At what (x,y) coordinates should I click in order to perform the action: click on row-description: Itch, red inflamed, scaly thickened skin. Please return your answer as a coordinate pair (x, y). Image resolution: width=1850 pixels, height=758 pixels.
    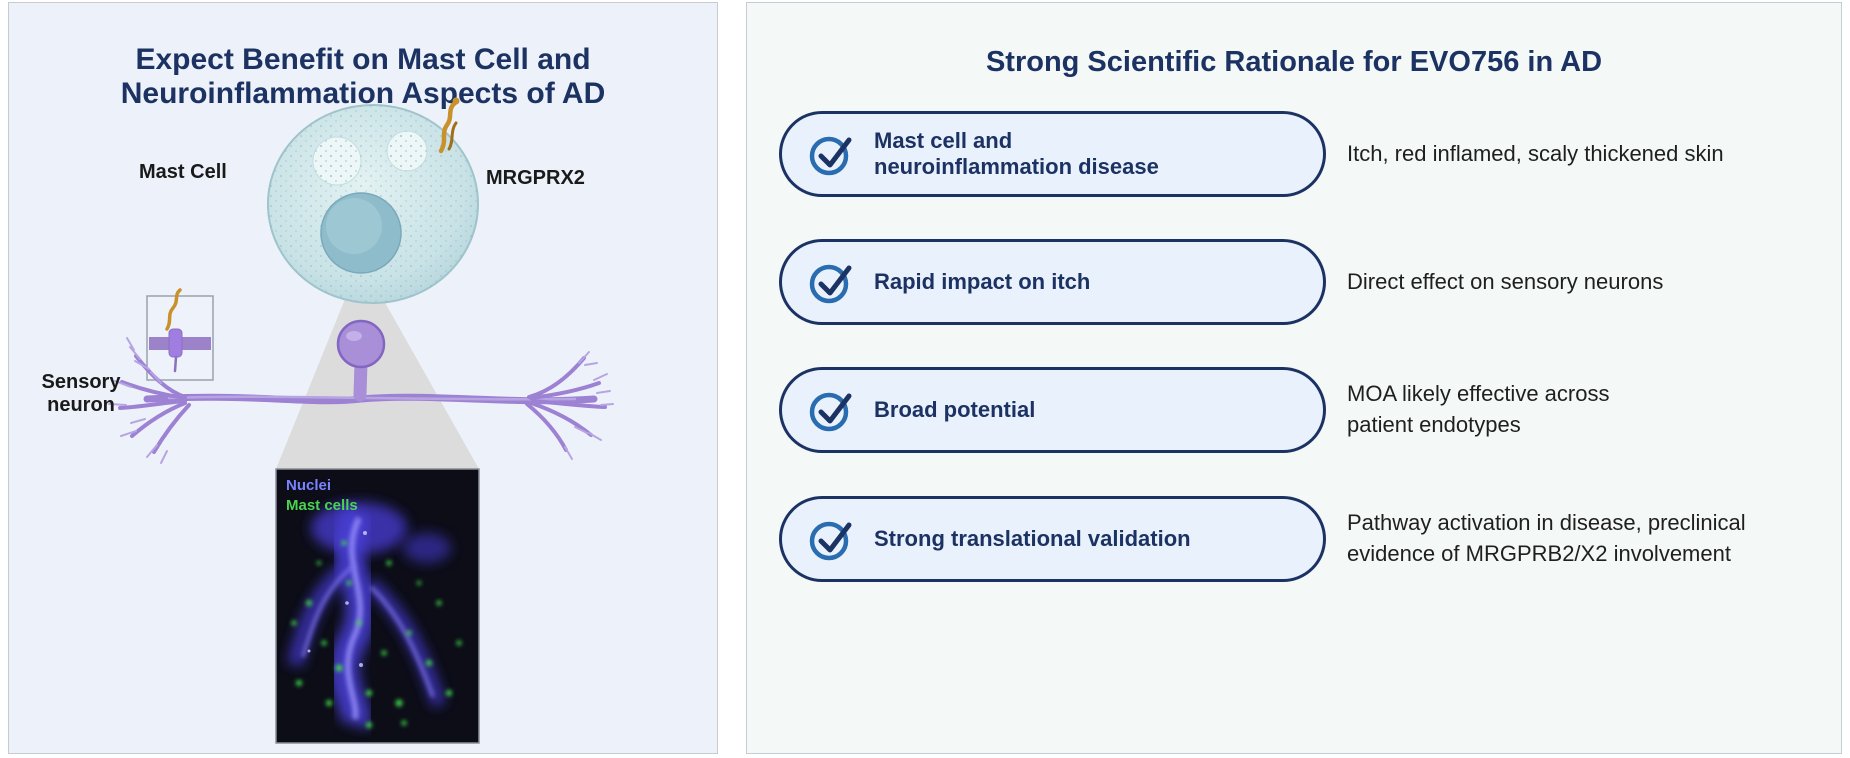
    Looking at the image, I should click on (1535, 153).